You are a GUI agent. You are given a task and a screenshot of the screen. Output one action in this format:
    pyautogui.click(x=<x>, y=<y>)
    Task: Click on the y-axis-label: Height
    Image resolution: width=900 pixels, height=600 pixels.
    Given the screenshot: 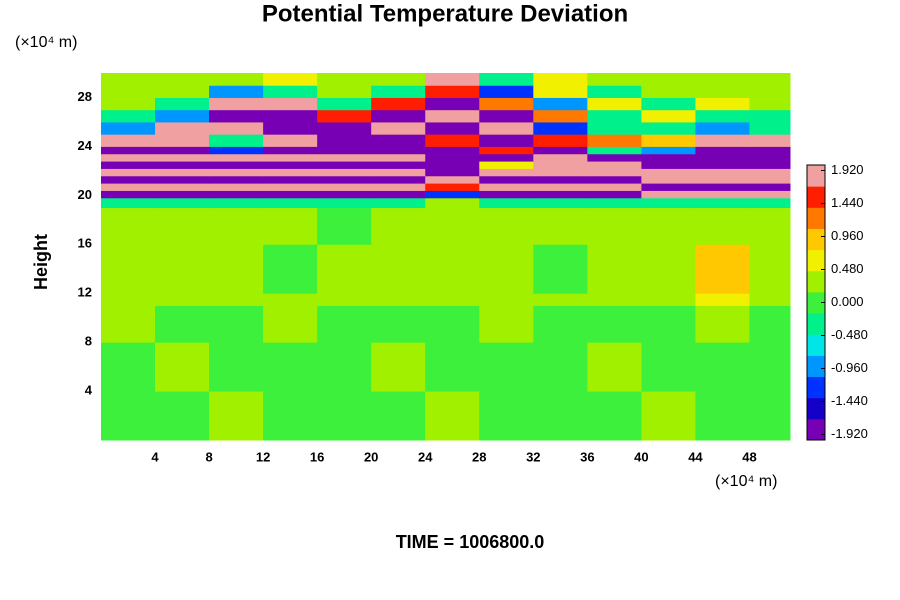 What is the action you would take?
    pyautogui.click(x=41, y=262)
    